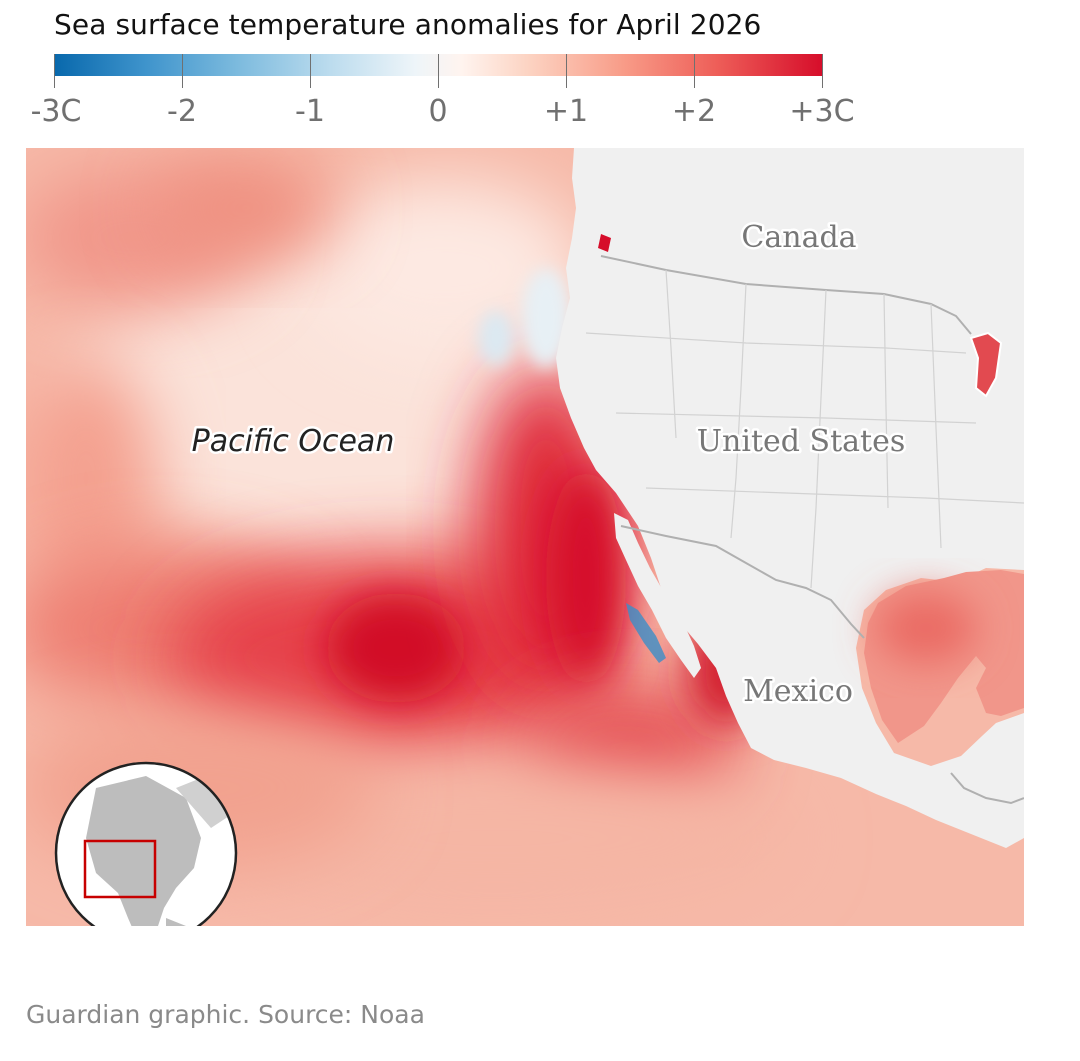  What do you see at coordinates (438, 111) in the screenshot?
I see `scale-label-zero: 0` at bounding box center [438, 111].